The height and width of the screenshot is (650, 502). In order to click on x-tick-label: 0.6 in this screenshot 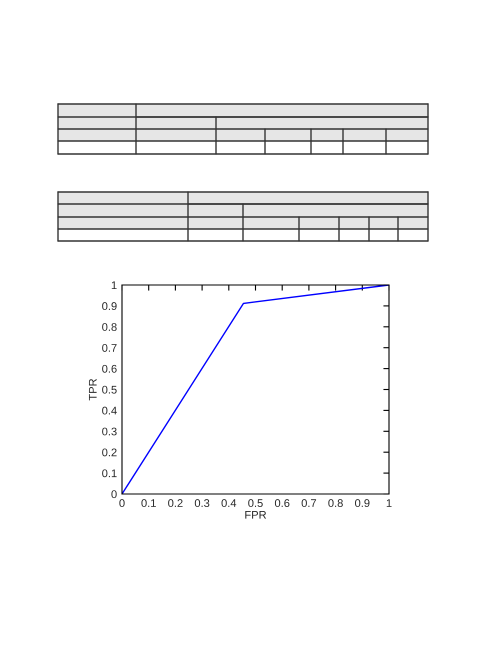, I will do `click(282, 503)`.